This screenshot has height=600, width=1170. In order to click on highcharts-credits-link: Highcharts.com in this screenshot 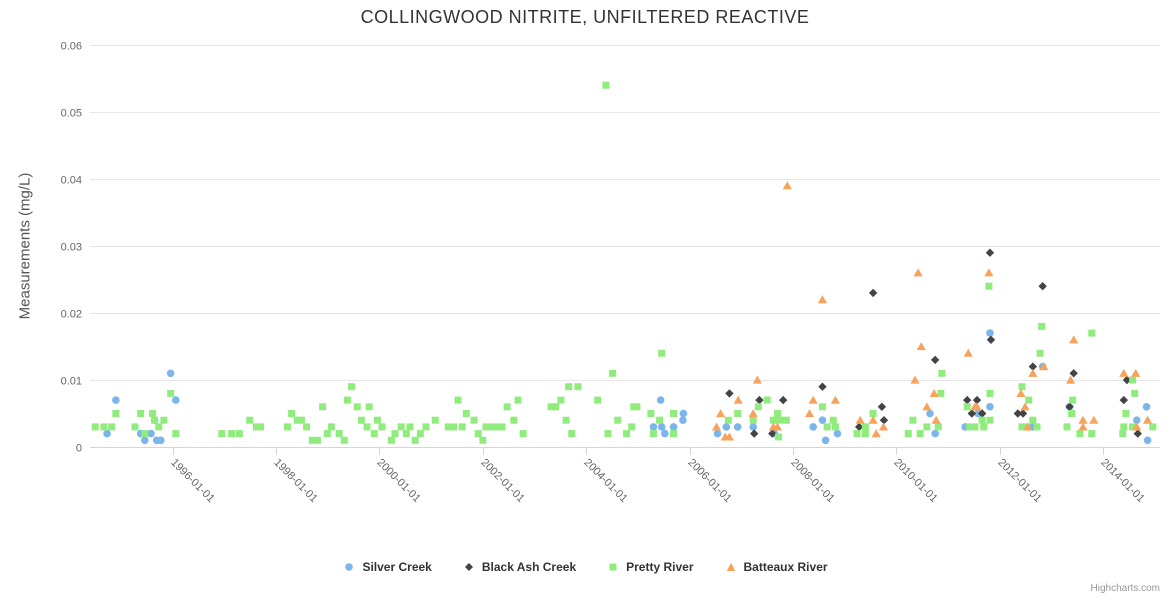, I will do `click(1125, 588)`.